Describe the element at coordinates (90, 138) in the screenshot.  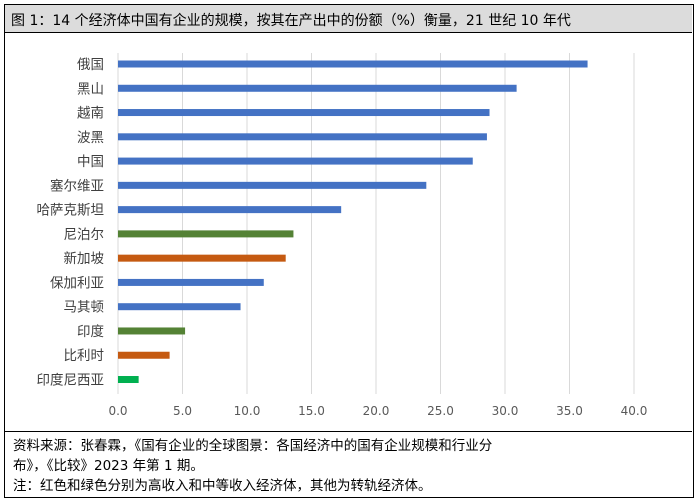
I see `category-label: 波黑` at that location.